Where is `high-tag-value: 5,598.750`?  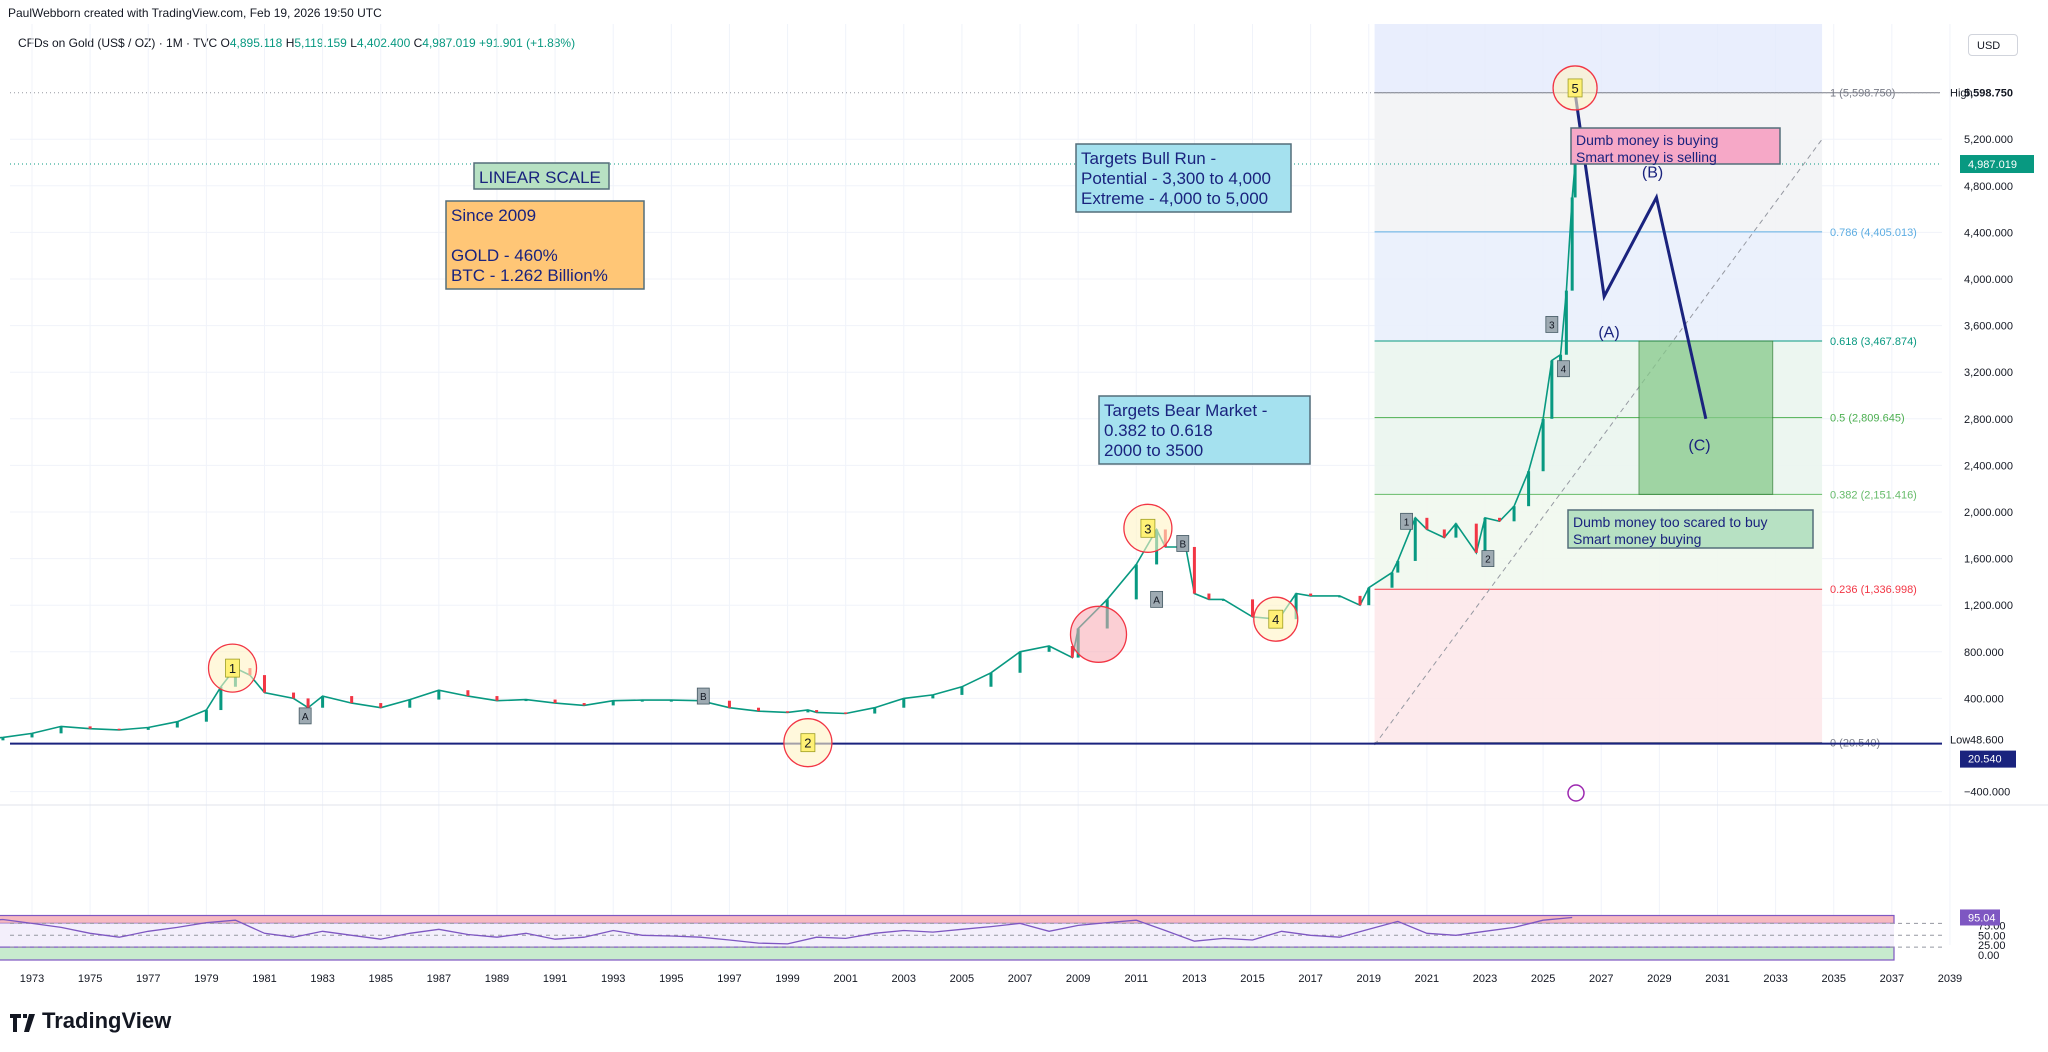 high-tag-value: 5,598.750 is located at coordinates (1988, 94).